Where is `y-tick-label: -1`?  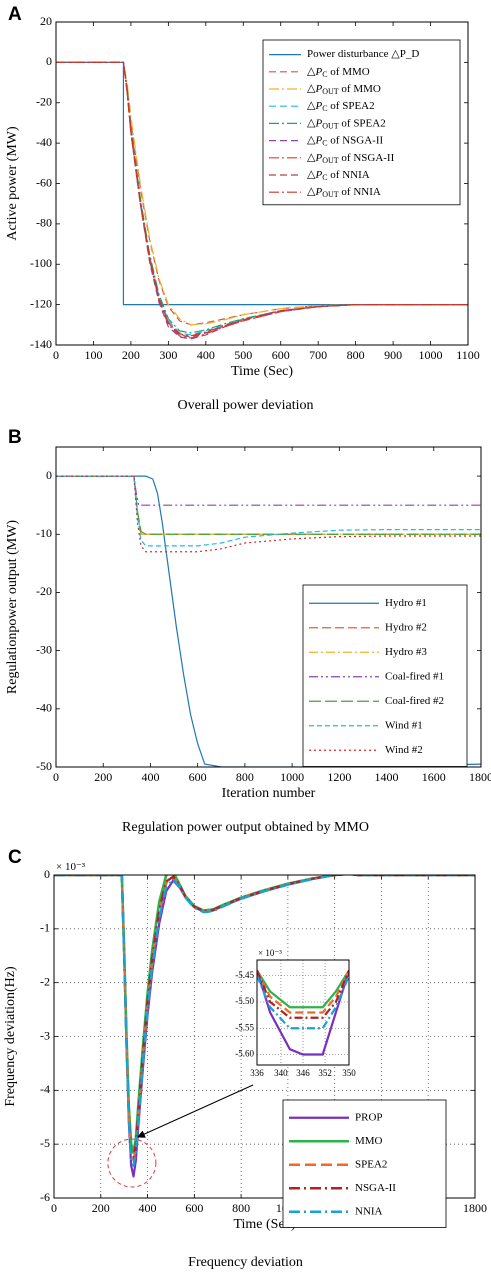
y-tick-label: -1 is located at coordinates (45, 928).